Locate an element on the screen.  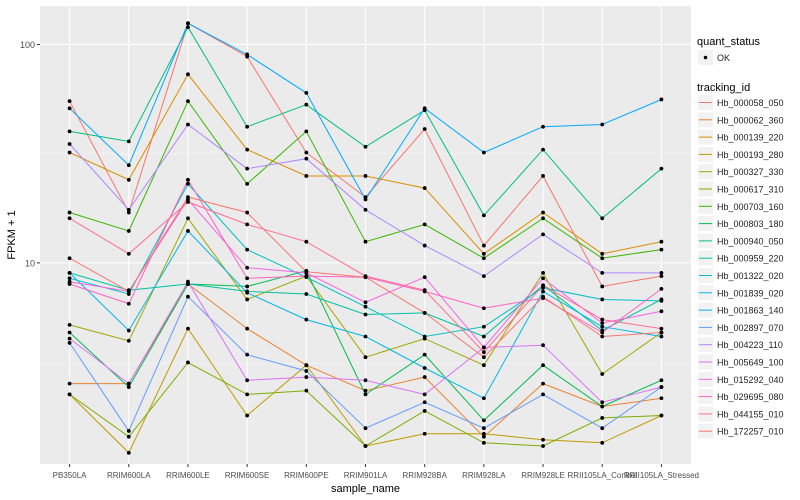
legend-label-Hb_029695_080: Hb_029695_080 is located at coordinates (750, 397).